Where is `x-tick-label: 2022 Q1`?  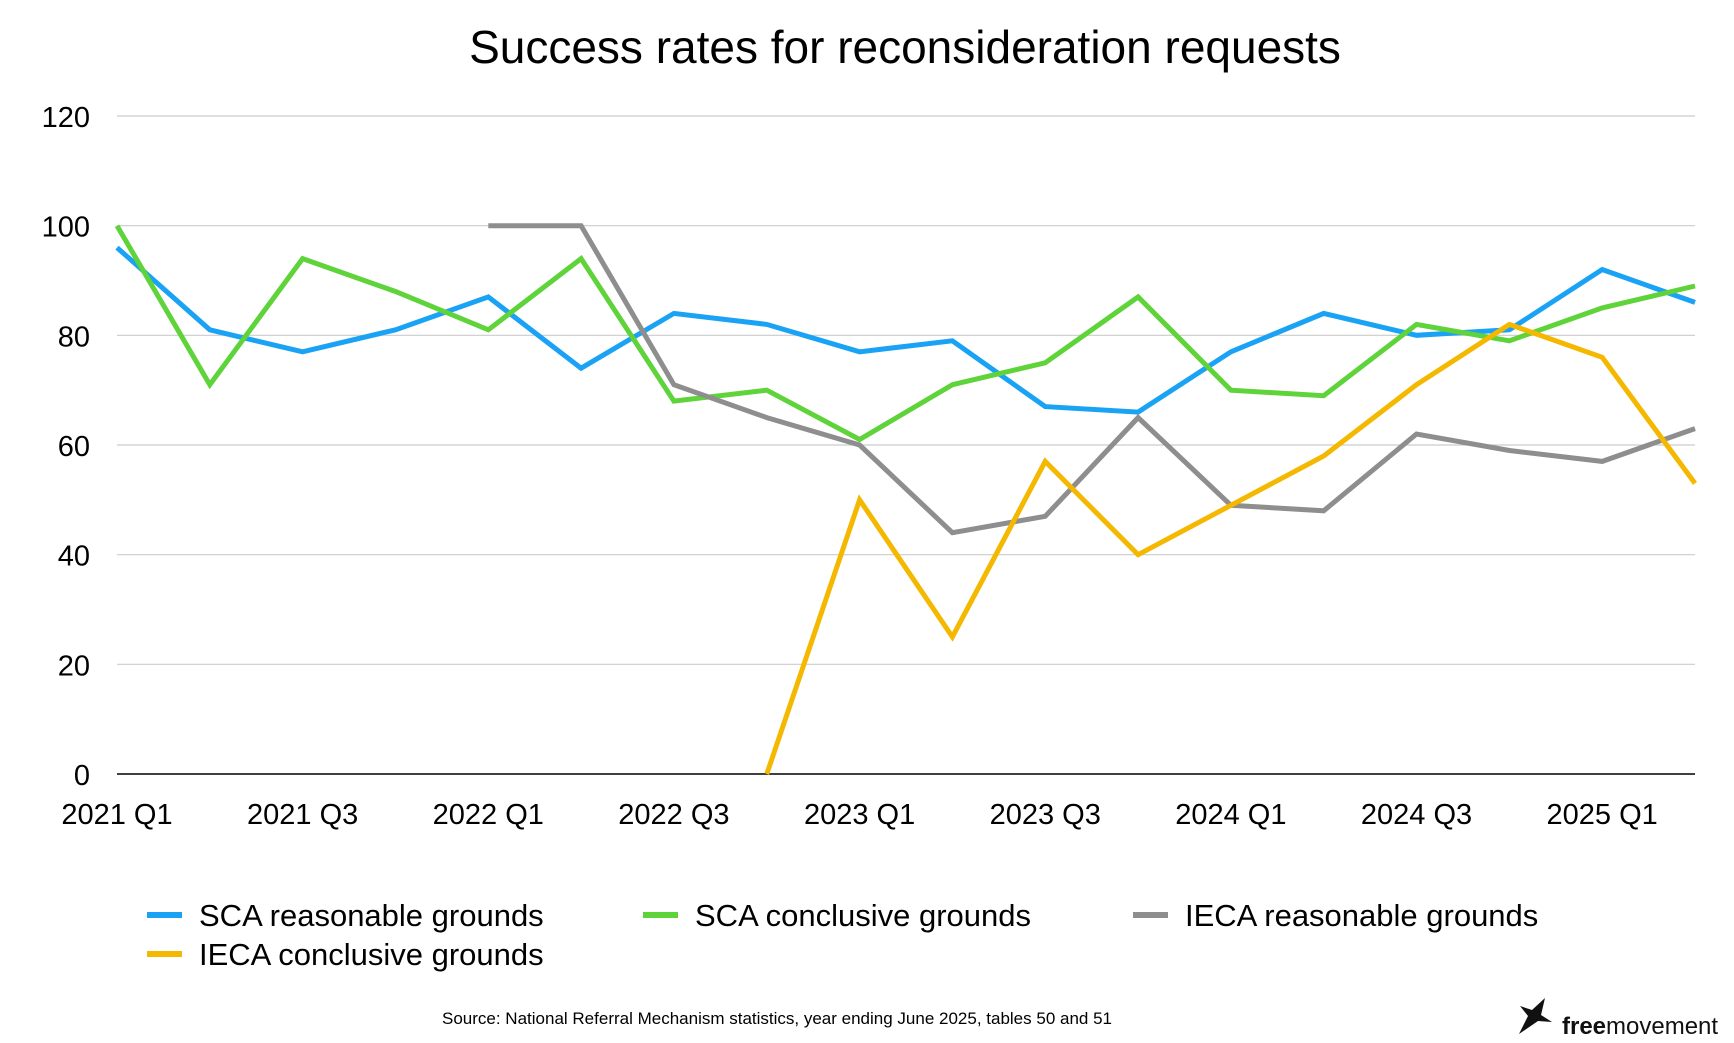
x-tick-label: 2022 Q1 is located at coordinates (488, 815).